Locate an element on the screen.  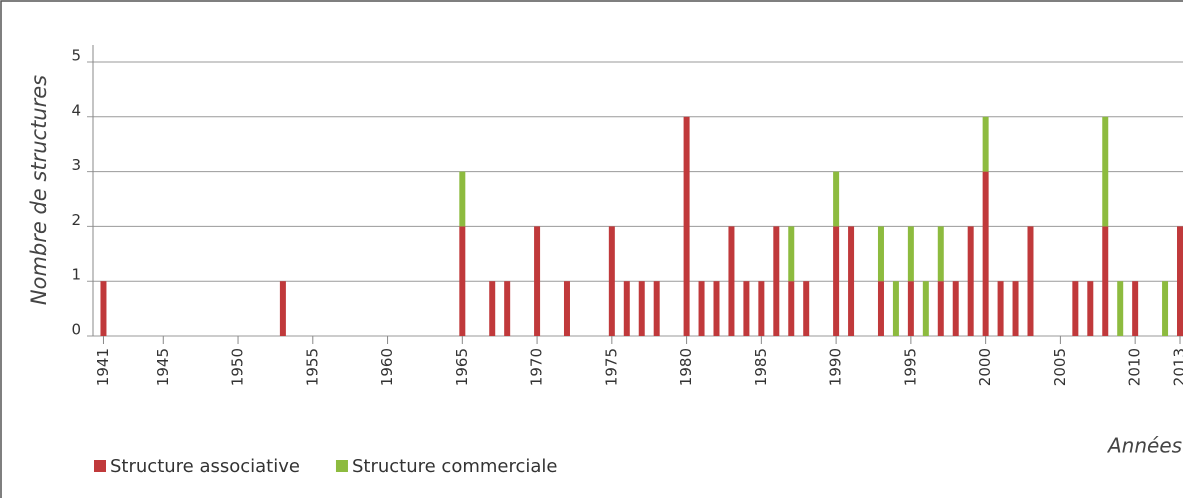
x-tick-label: 1975 is located at coordinates (611, 367).